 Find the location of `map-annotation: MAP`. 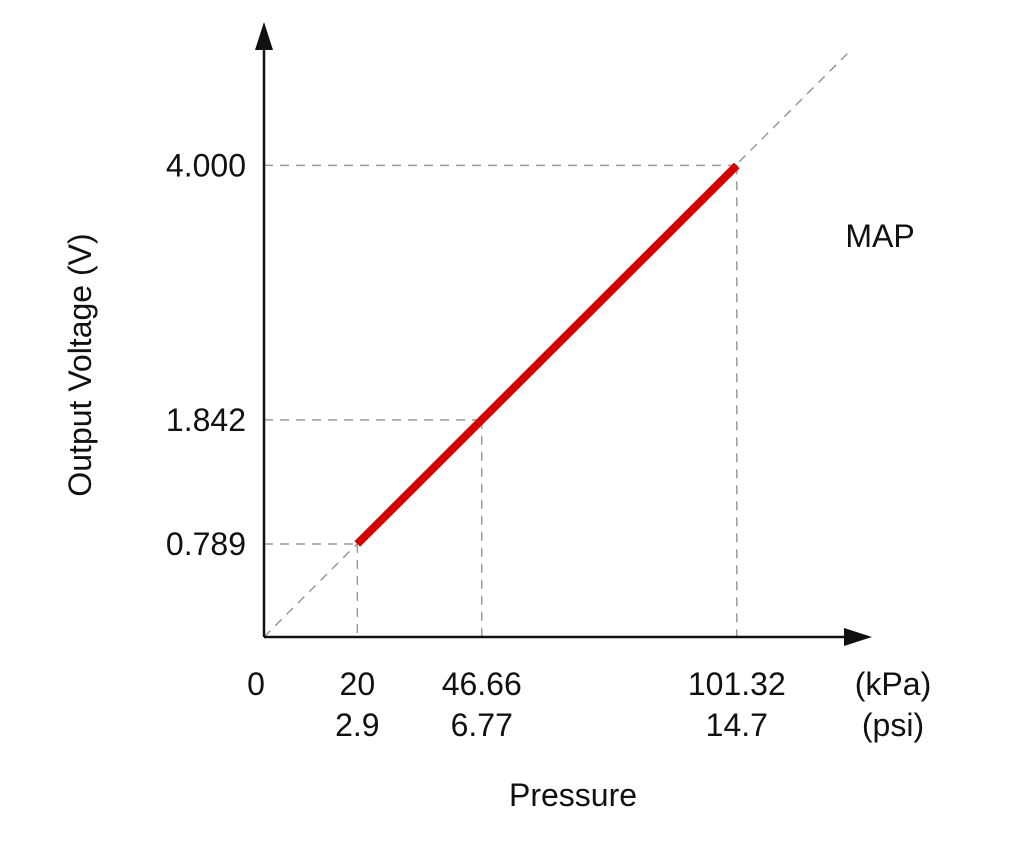

map-annotation: MAP is located at coordinates (879, 236).